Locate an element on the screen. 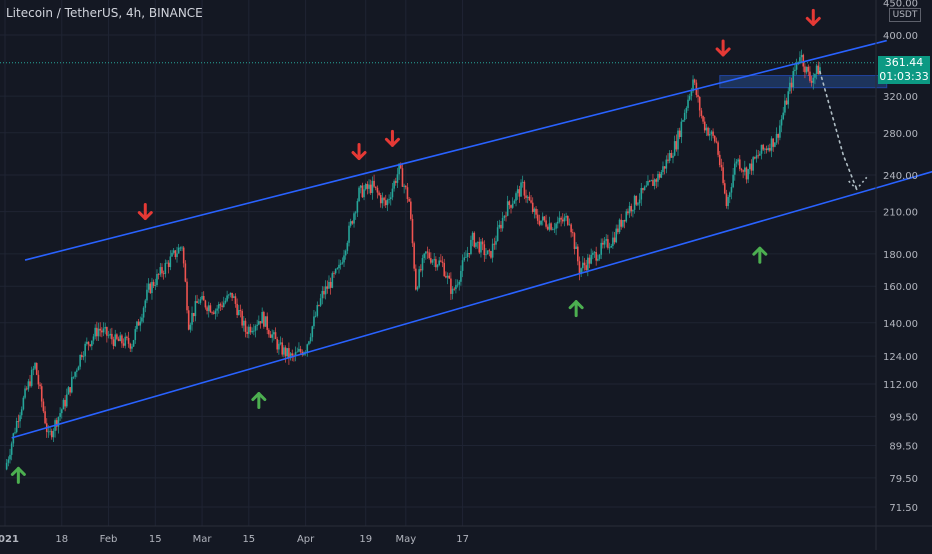  chart-title: Litecoin / TetherUS, 4h, BINANCE is located at coordinates (104, 13).